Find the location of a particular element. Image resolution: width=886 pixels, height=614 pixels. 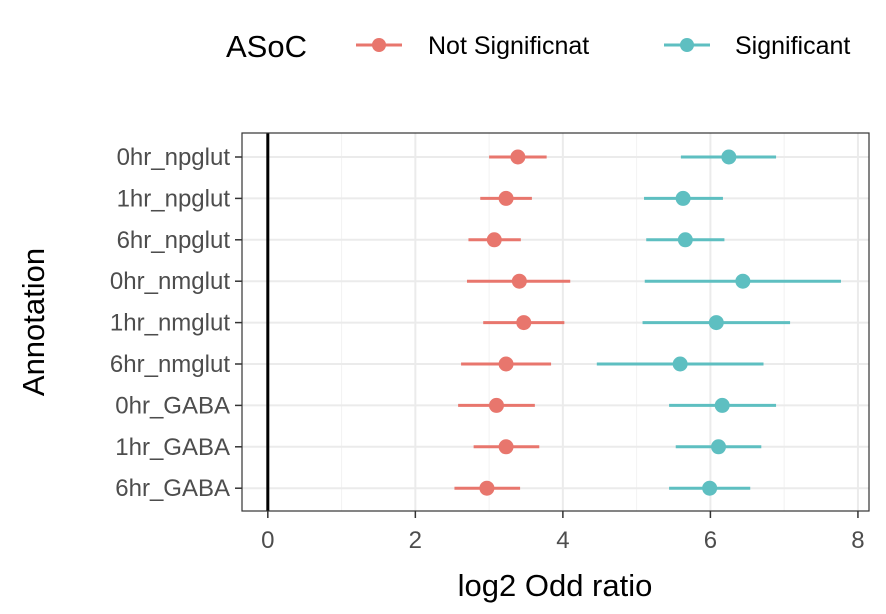

y-tick-label-1hr-nmglut: 1hr_nmglut is located at coordinates (170, 323).